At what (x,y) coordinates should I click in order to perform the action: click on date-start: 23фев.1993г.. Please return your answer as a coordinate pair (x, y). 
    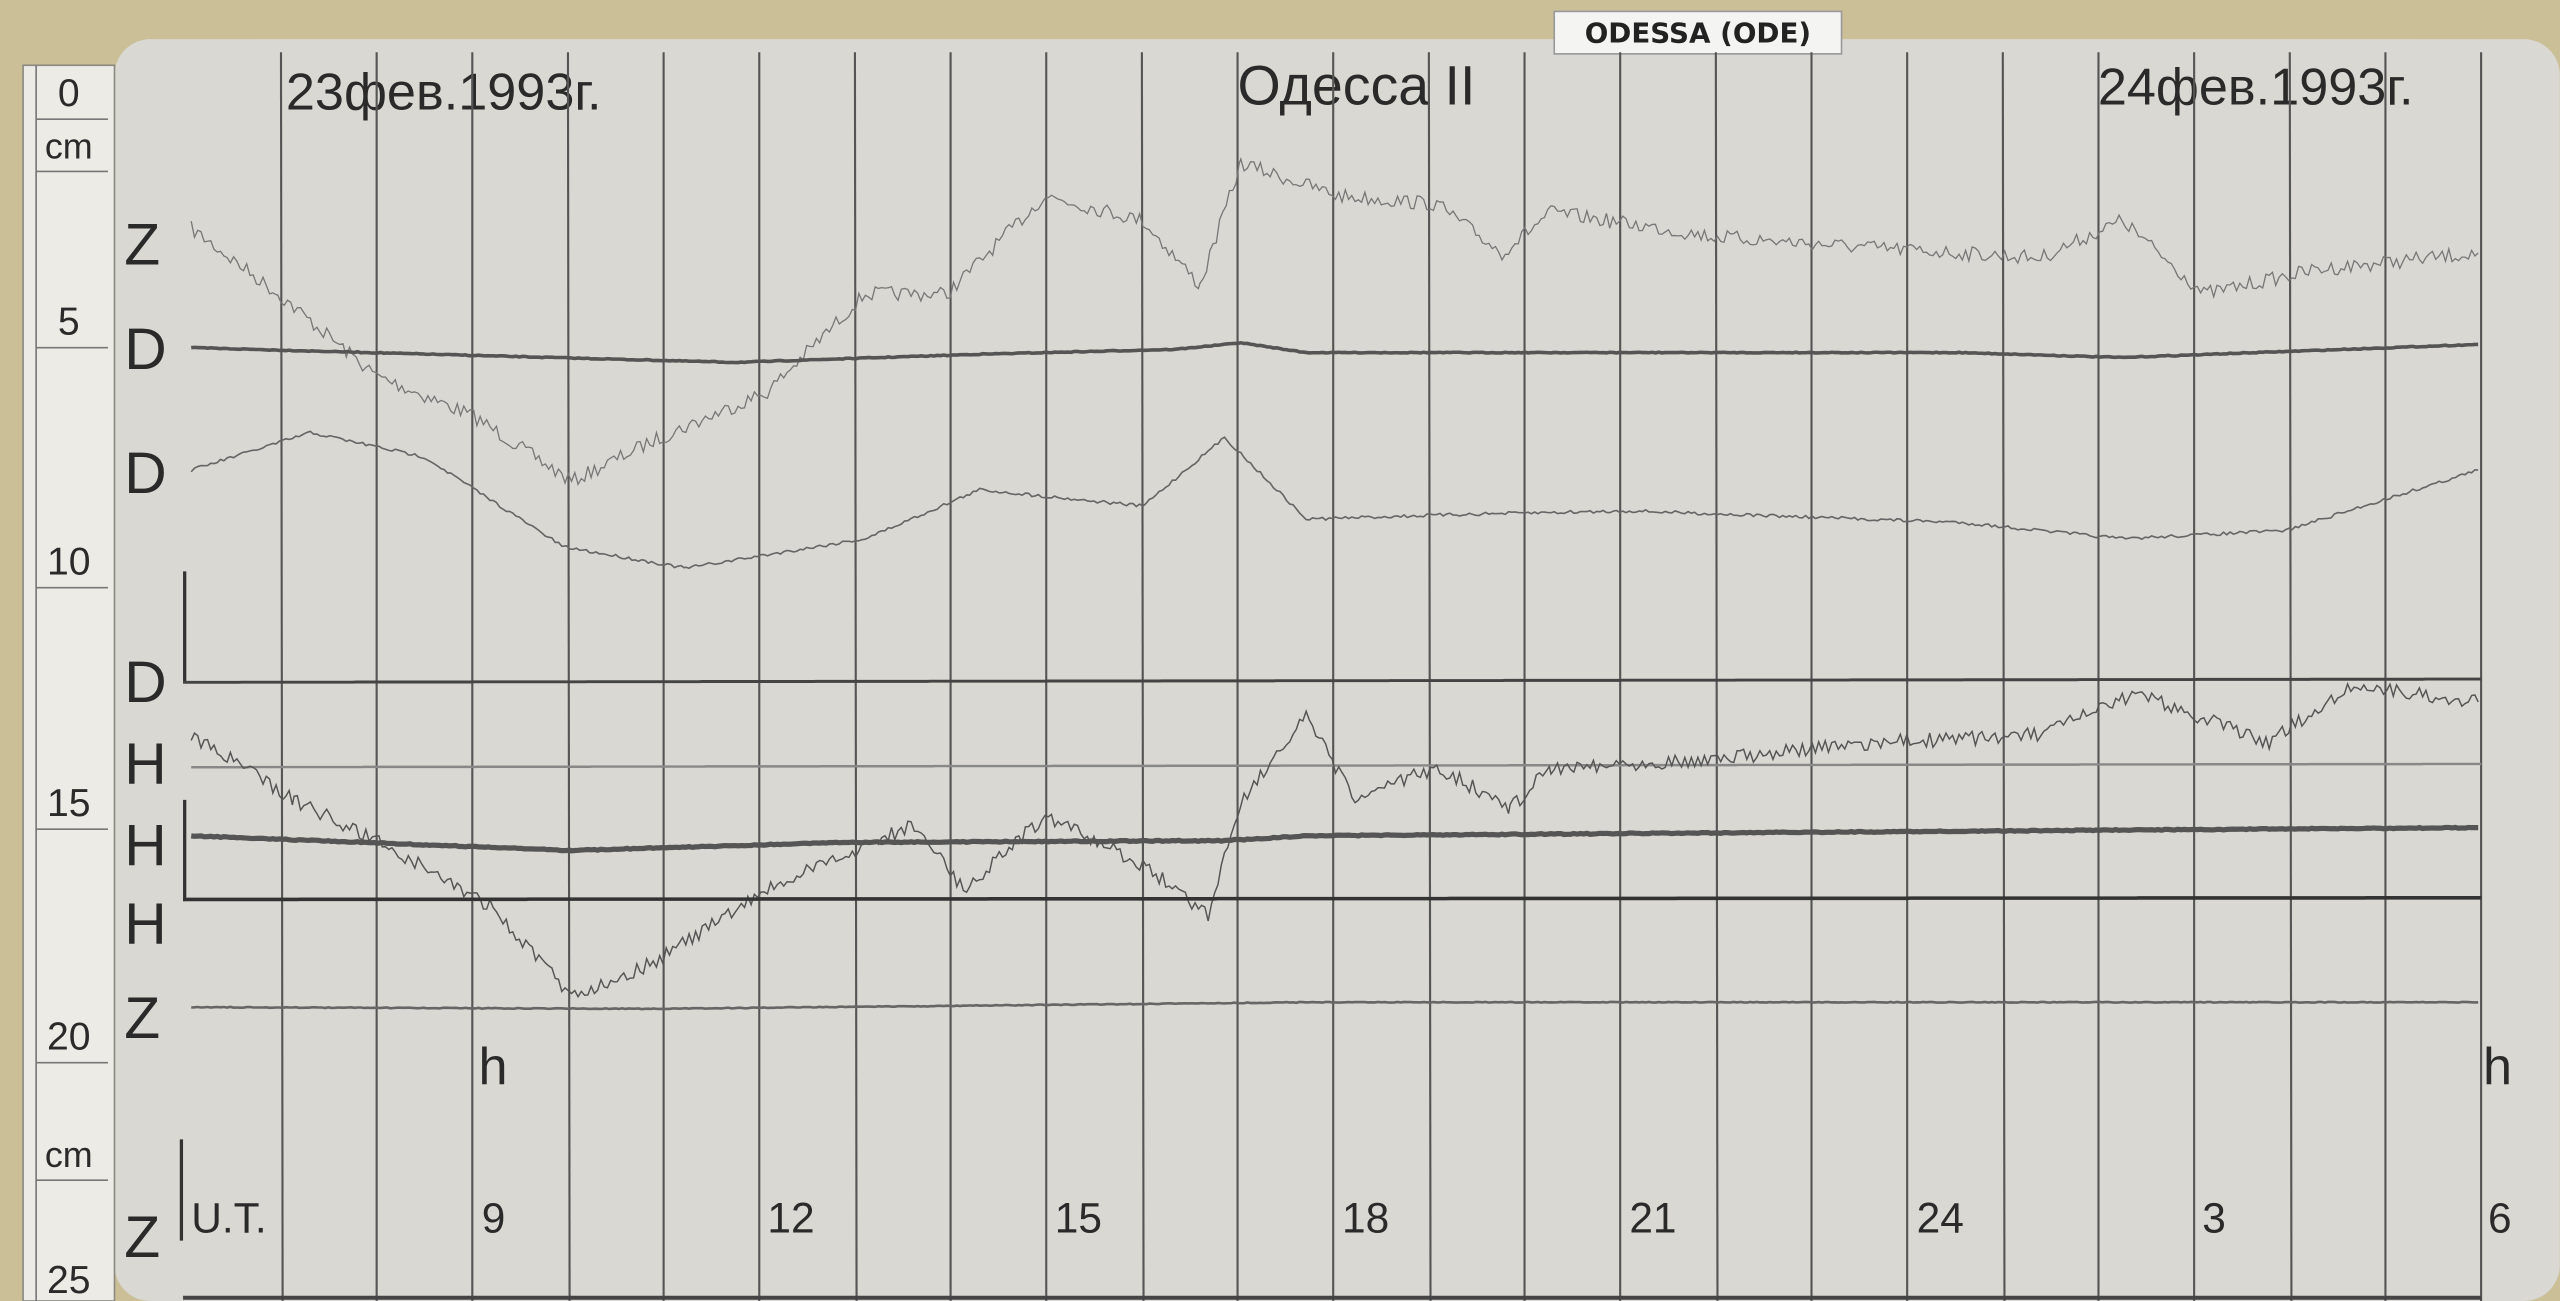
    Looking at the image, I should click on (444, 92).